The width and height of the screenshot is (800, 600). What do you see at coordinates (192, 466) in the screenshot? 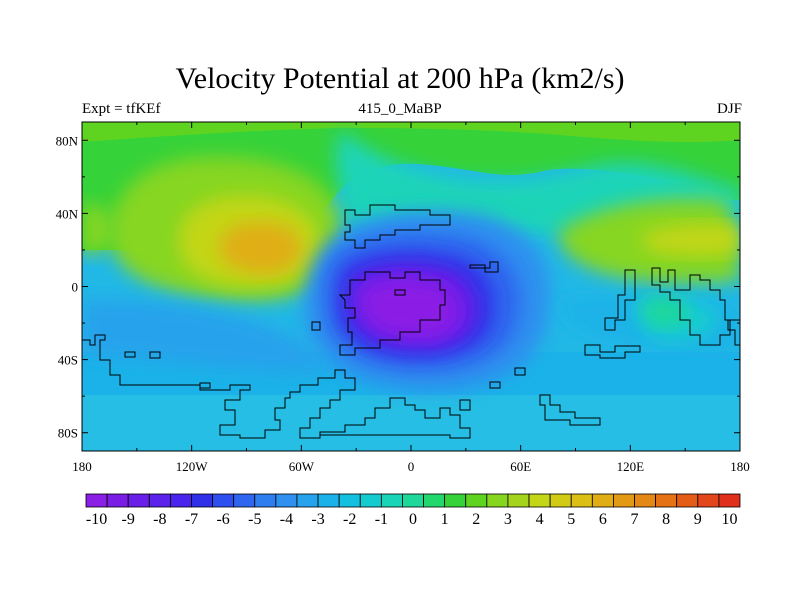
I see `x-tick-label: 120W` at bounding box center [192, 466].